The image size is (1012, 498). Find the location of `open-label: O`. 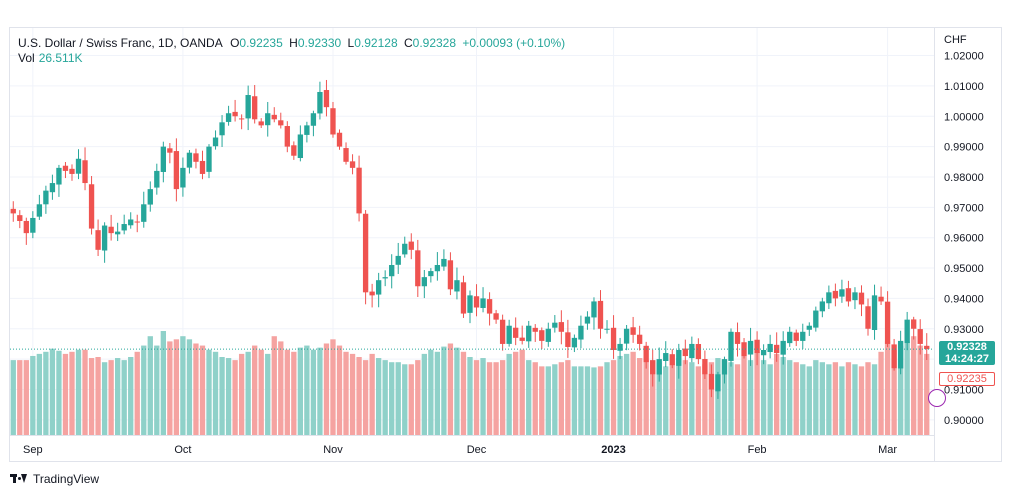

open-label: O is located at coordinates (235, 43).